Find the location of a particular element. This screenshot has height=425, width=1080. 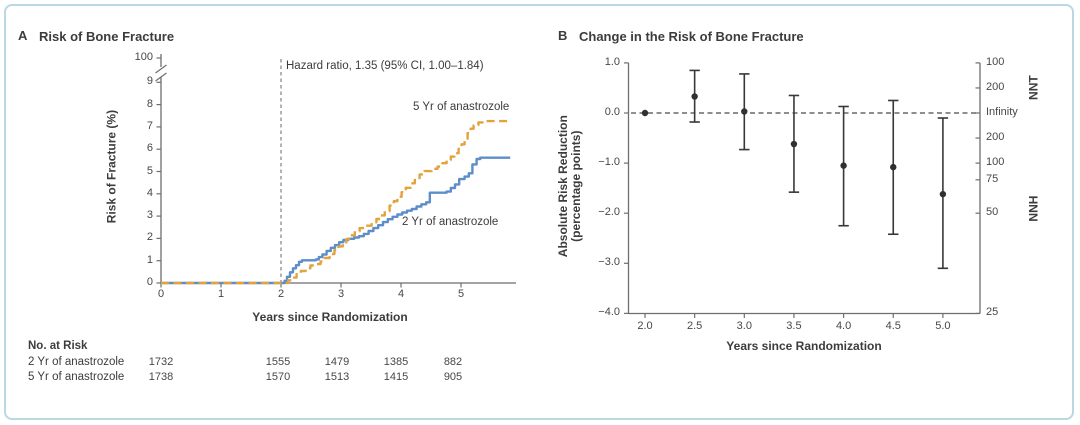

at-risk-count: 1385 is located at coordinates (396, 362).